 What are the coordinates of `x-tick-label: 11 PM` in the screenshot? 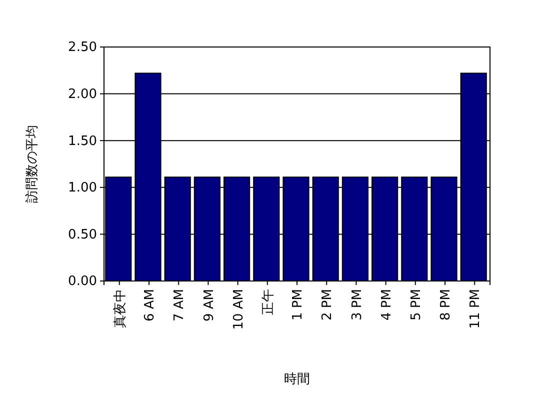 It's located at (476, 309).